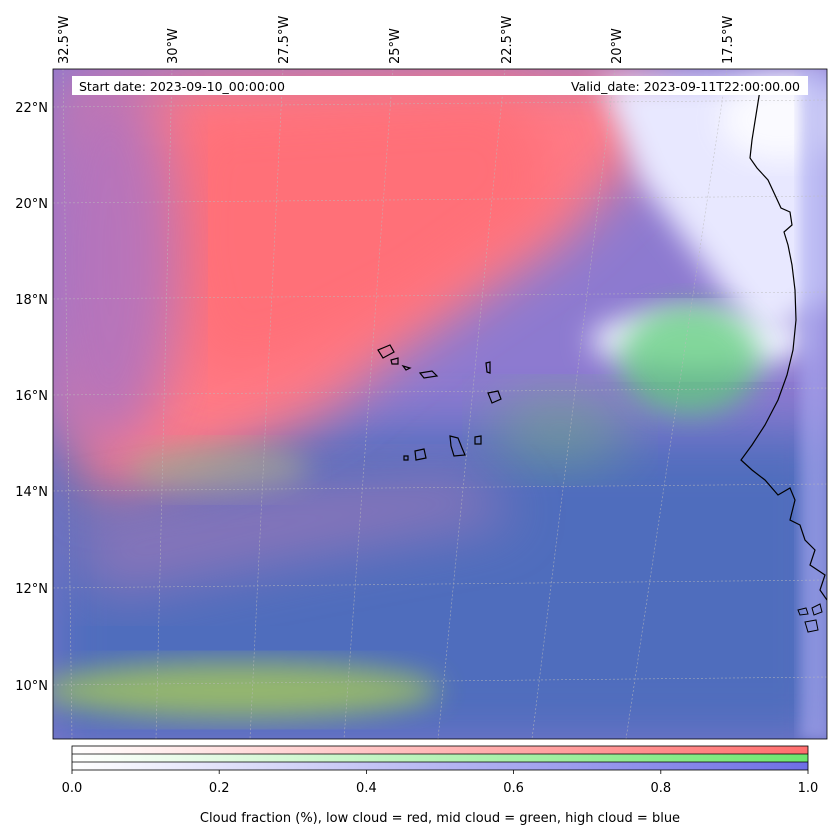 The image size is (837, 836). I want to click on cape-verde-islands, so click(439, 402).